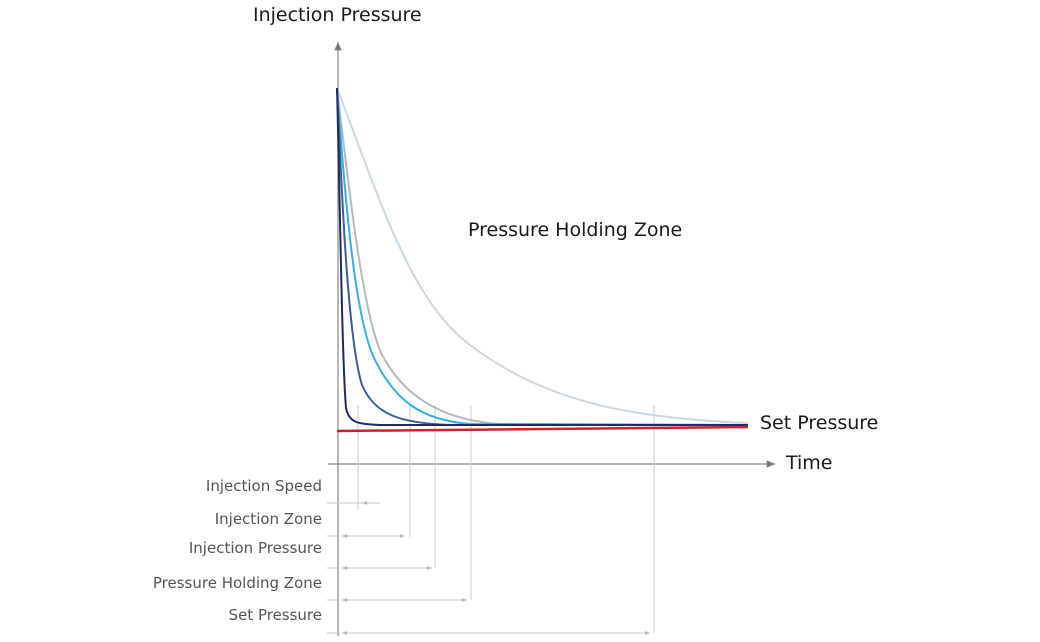 The width and height of the screenshot is (1040, 642). What do you see at coordinates (255, 548) in the screenshot?
I see `phase-label-injection-pressure: Injection Pressure` at bounding box center [255, 548].